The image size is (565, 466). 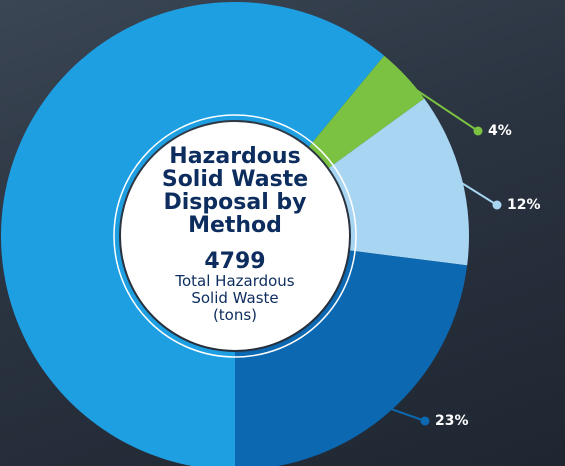 I want to click on center-label: Total Hazardous Solid Waste (tons), so click(x=235, y=298).